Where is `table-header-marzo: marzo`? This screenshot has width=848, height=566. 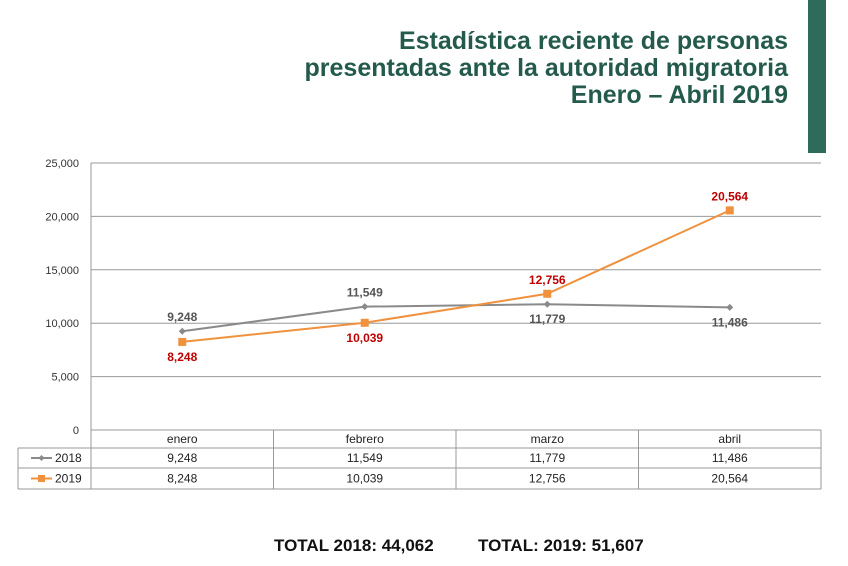
table-header-marzo: marzo is located at coordinates (548, 439).